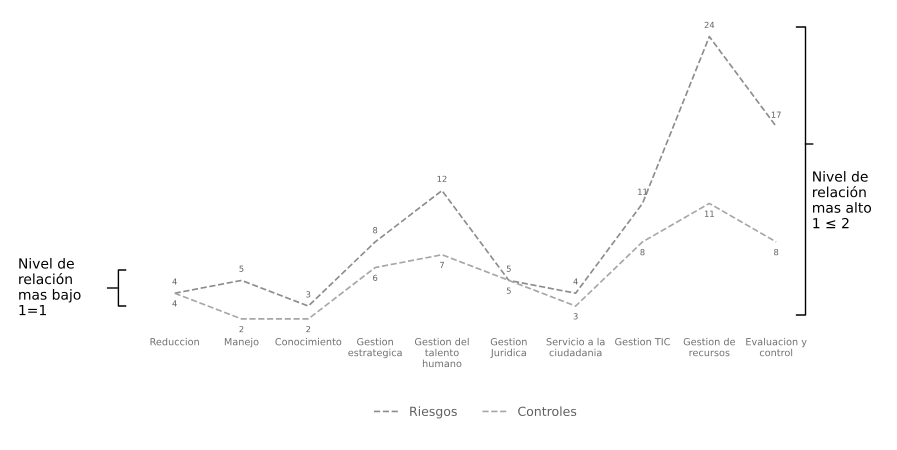  What do you see at coordinates (642, 342) in the screenshot?
I see `x-tick-label: Gestion TIC` at bounding box center [642, 342].